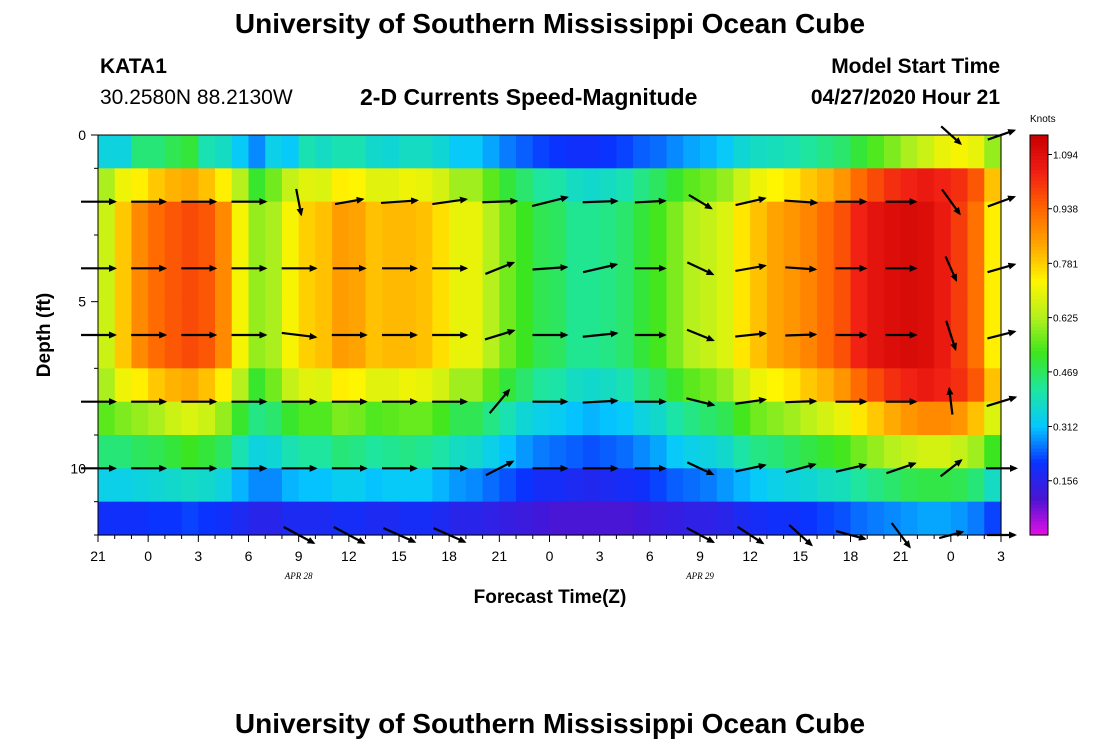 Image resolution: width=1100 pixels, height=750 pixels. What do you see at coordinates (1001, 556) in the screenshot?
I see `x-tick-label: 3` at bounding box center [1001, 556].